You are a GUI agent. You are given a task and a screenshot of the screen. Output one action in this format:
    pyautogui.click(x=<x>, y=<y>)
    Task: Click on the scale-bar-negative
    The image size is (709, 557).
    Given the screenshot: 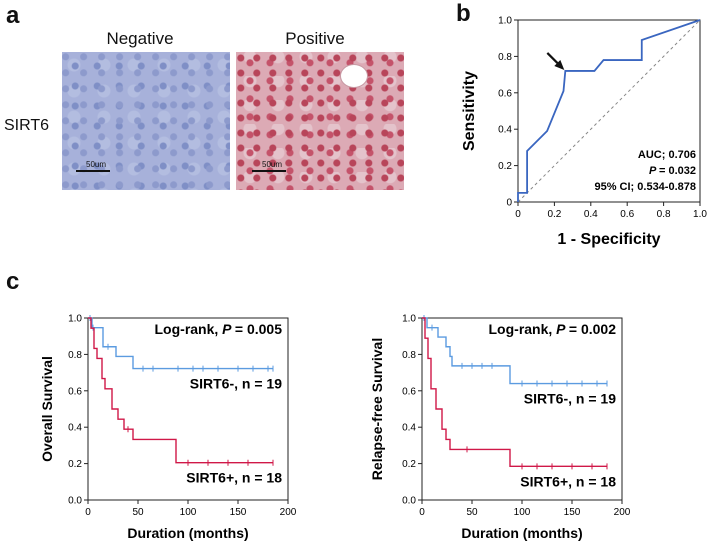 What is the action you would take?
    pyautogui.click(x=93, y=171)
    